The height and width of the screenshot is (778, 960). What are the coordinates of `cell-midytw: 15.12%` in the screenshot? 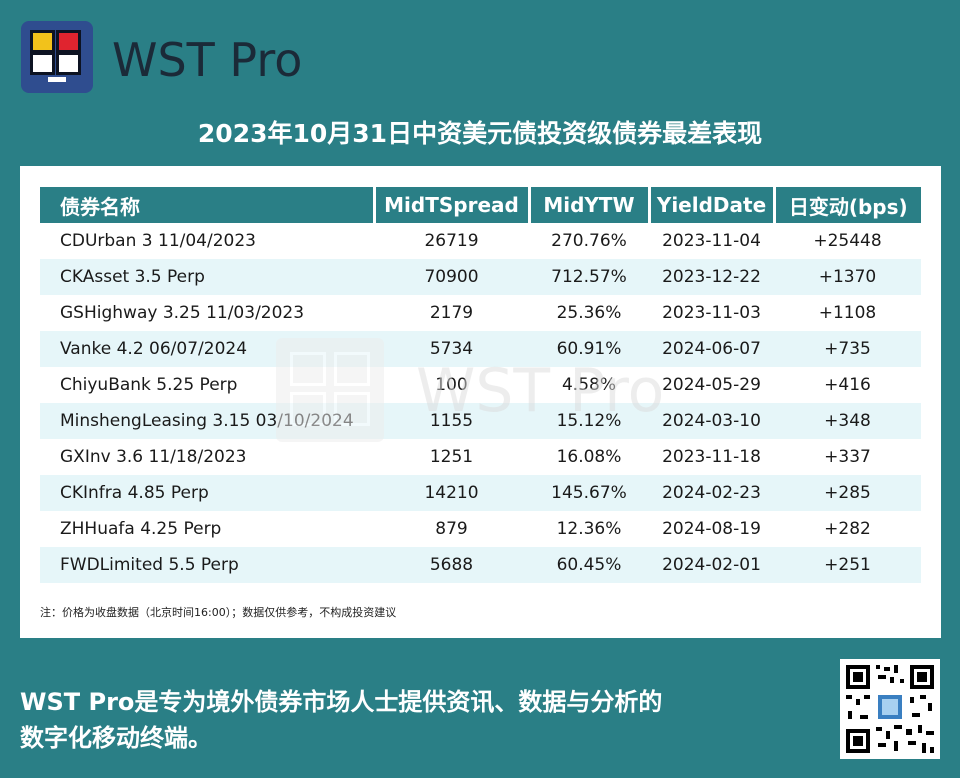 It's located at (589, 421).